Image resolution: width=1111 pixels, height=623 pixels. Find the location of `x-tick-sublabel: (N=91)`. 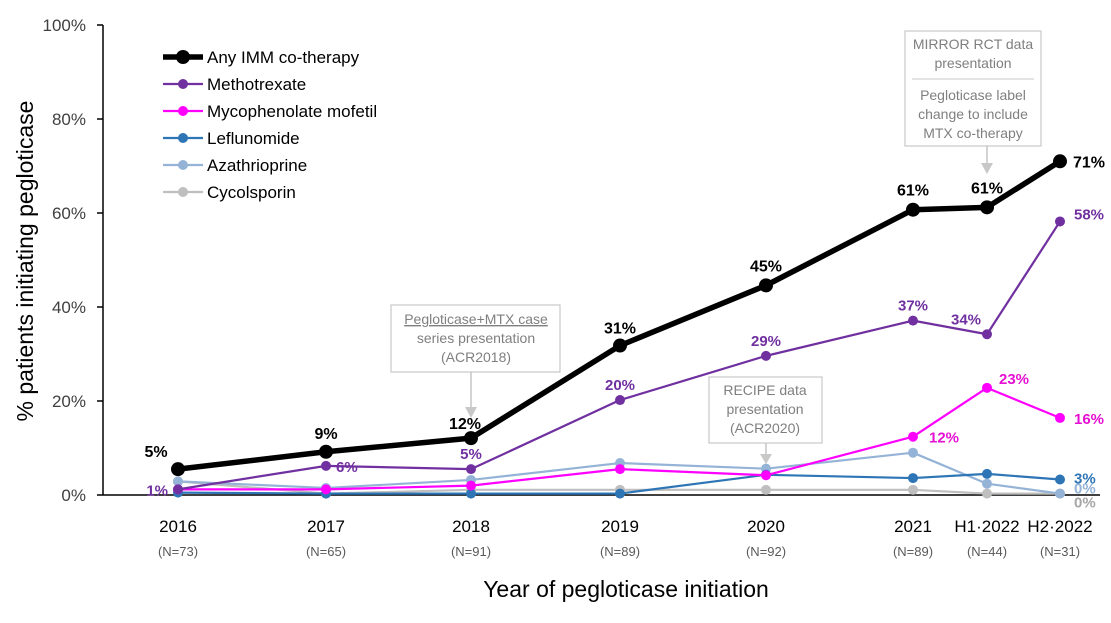

x-tick-sublabel: (N=91) is located at coordinates (471, 551).